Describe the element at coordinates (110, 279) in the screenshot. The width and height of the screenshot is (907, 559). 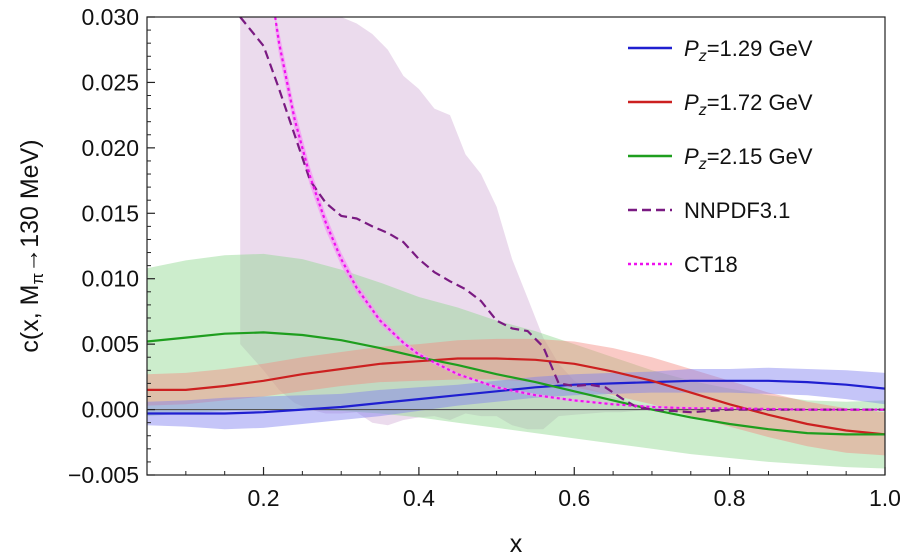
I see `y-tick-label: 0.010` at that location.